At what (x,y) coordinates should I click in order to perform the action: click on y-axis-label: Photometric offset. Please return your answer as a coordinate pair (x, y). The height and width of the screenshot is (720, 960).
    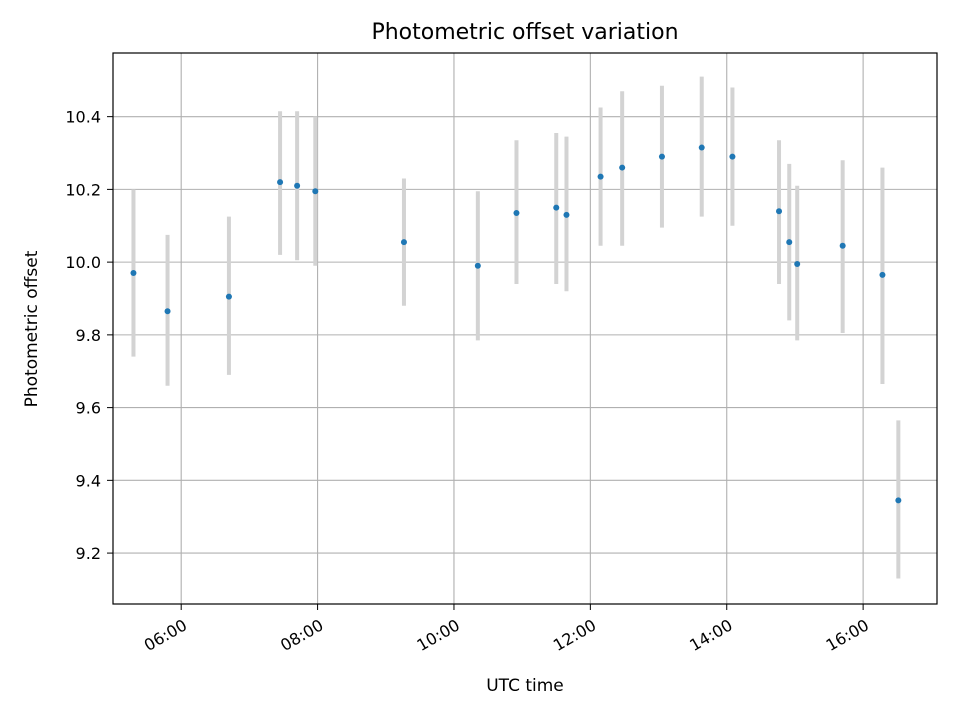
    Looking at the image, I should click on (32, 328).